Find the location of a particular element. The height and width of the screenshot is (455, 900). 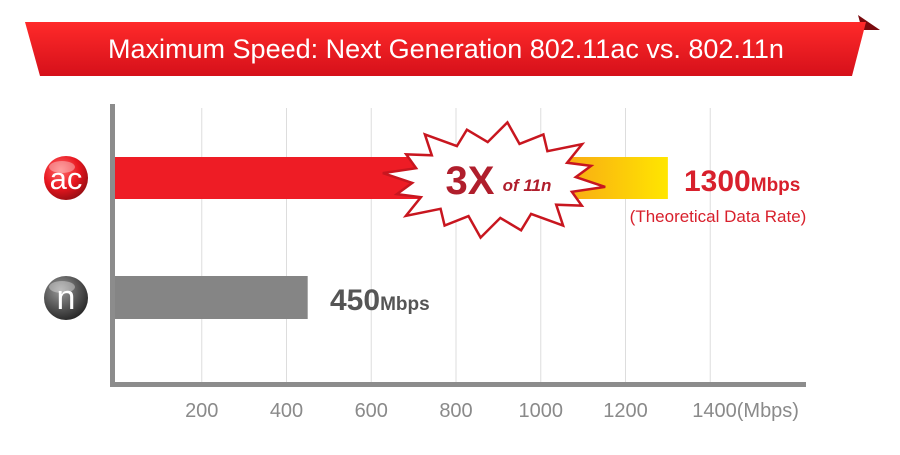

category-badges: ac n is located at coordinates (66, 238).